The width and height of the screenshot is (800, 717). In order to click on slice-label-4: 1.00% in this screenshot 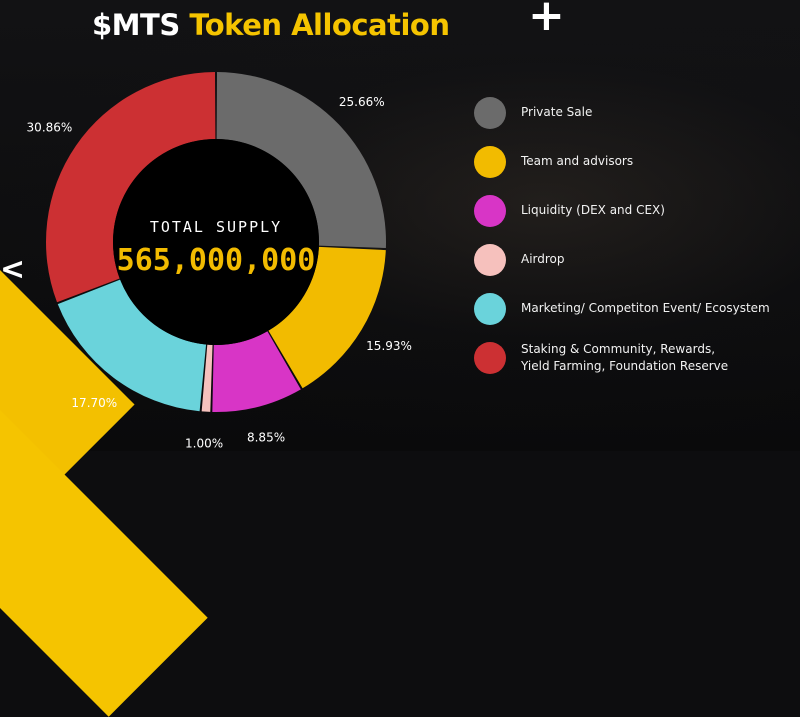, I will do `click(204, 444)`.